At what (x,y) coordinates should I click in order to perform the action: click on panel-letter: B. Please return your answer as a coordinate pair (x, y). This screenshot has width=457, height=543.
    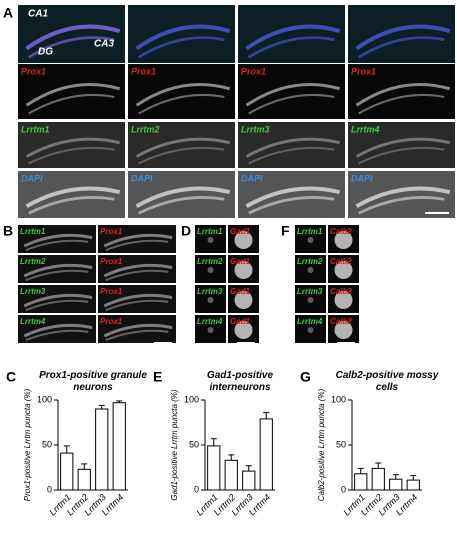
    Looking at the image, I should click on (8, 231).